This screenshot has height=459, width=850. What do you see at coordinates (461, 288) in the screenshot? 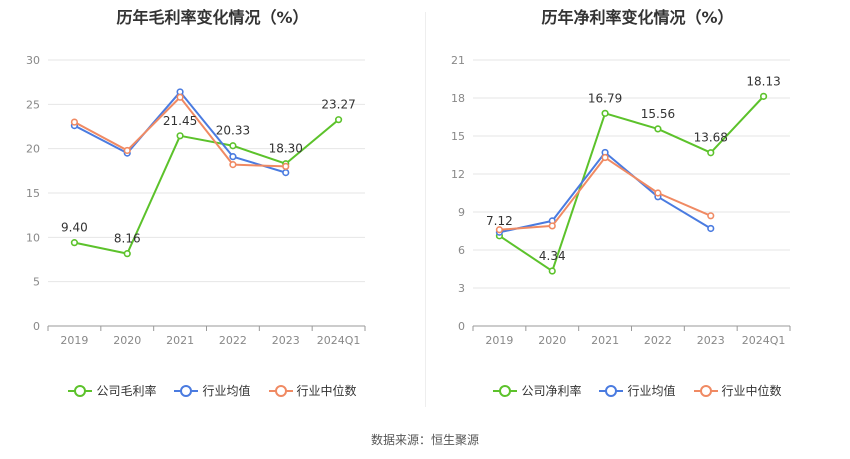
I see `y-tick-label: 3` at bounding box center [461, 288].